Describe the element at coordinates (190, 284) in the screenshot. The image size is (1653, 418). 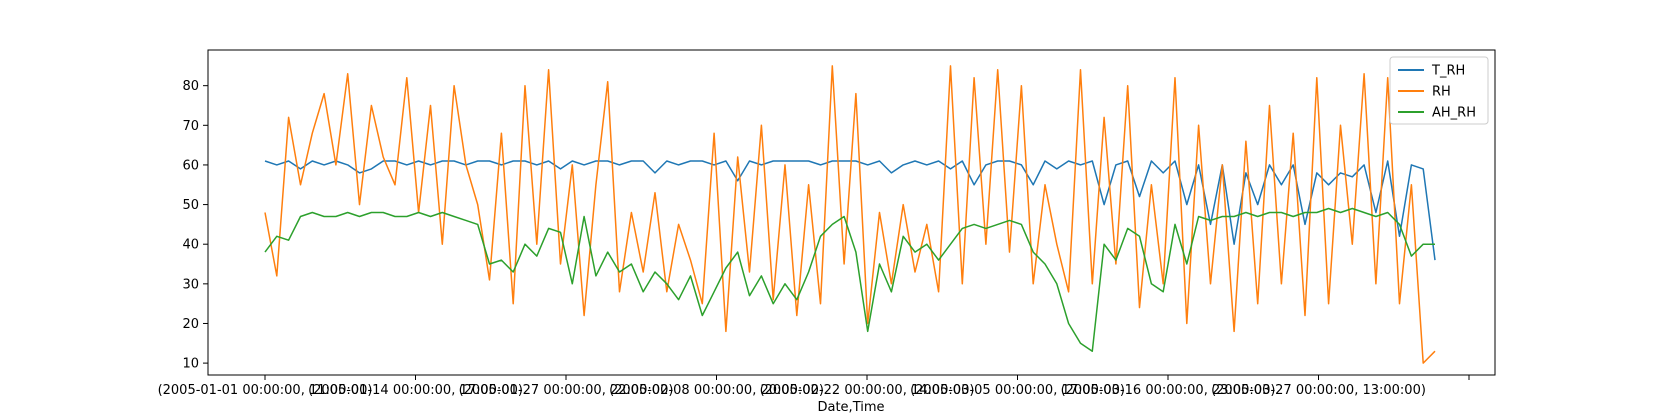
I see `y-tick-label: 30` at that location.